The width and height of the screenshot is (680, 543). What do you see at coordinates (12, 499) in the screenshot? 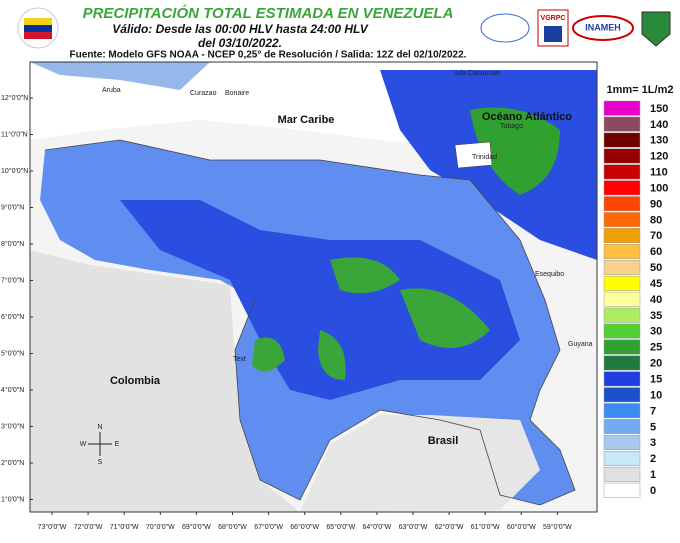
I see `lat-label: 1°0'0"N` at bounding box center [12, 499].